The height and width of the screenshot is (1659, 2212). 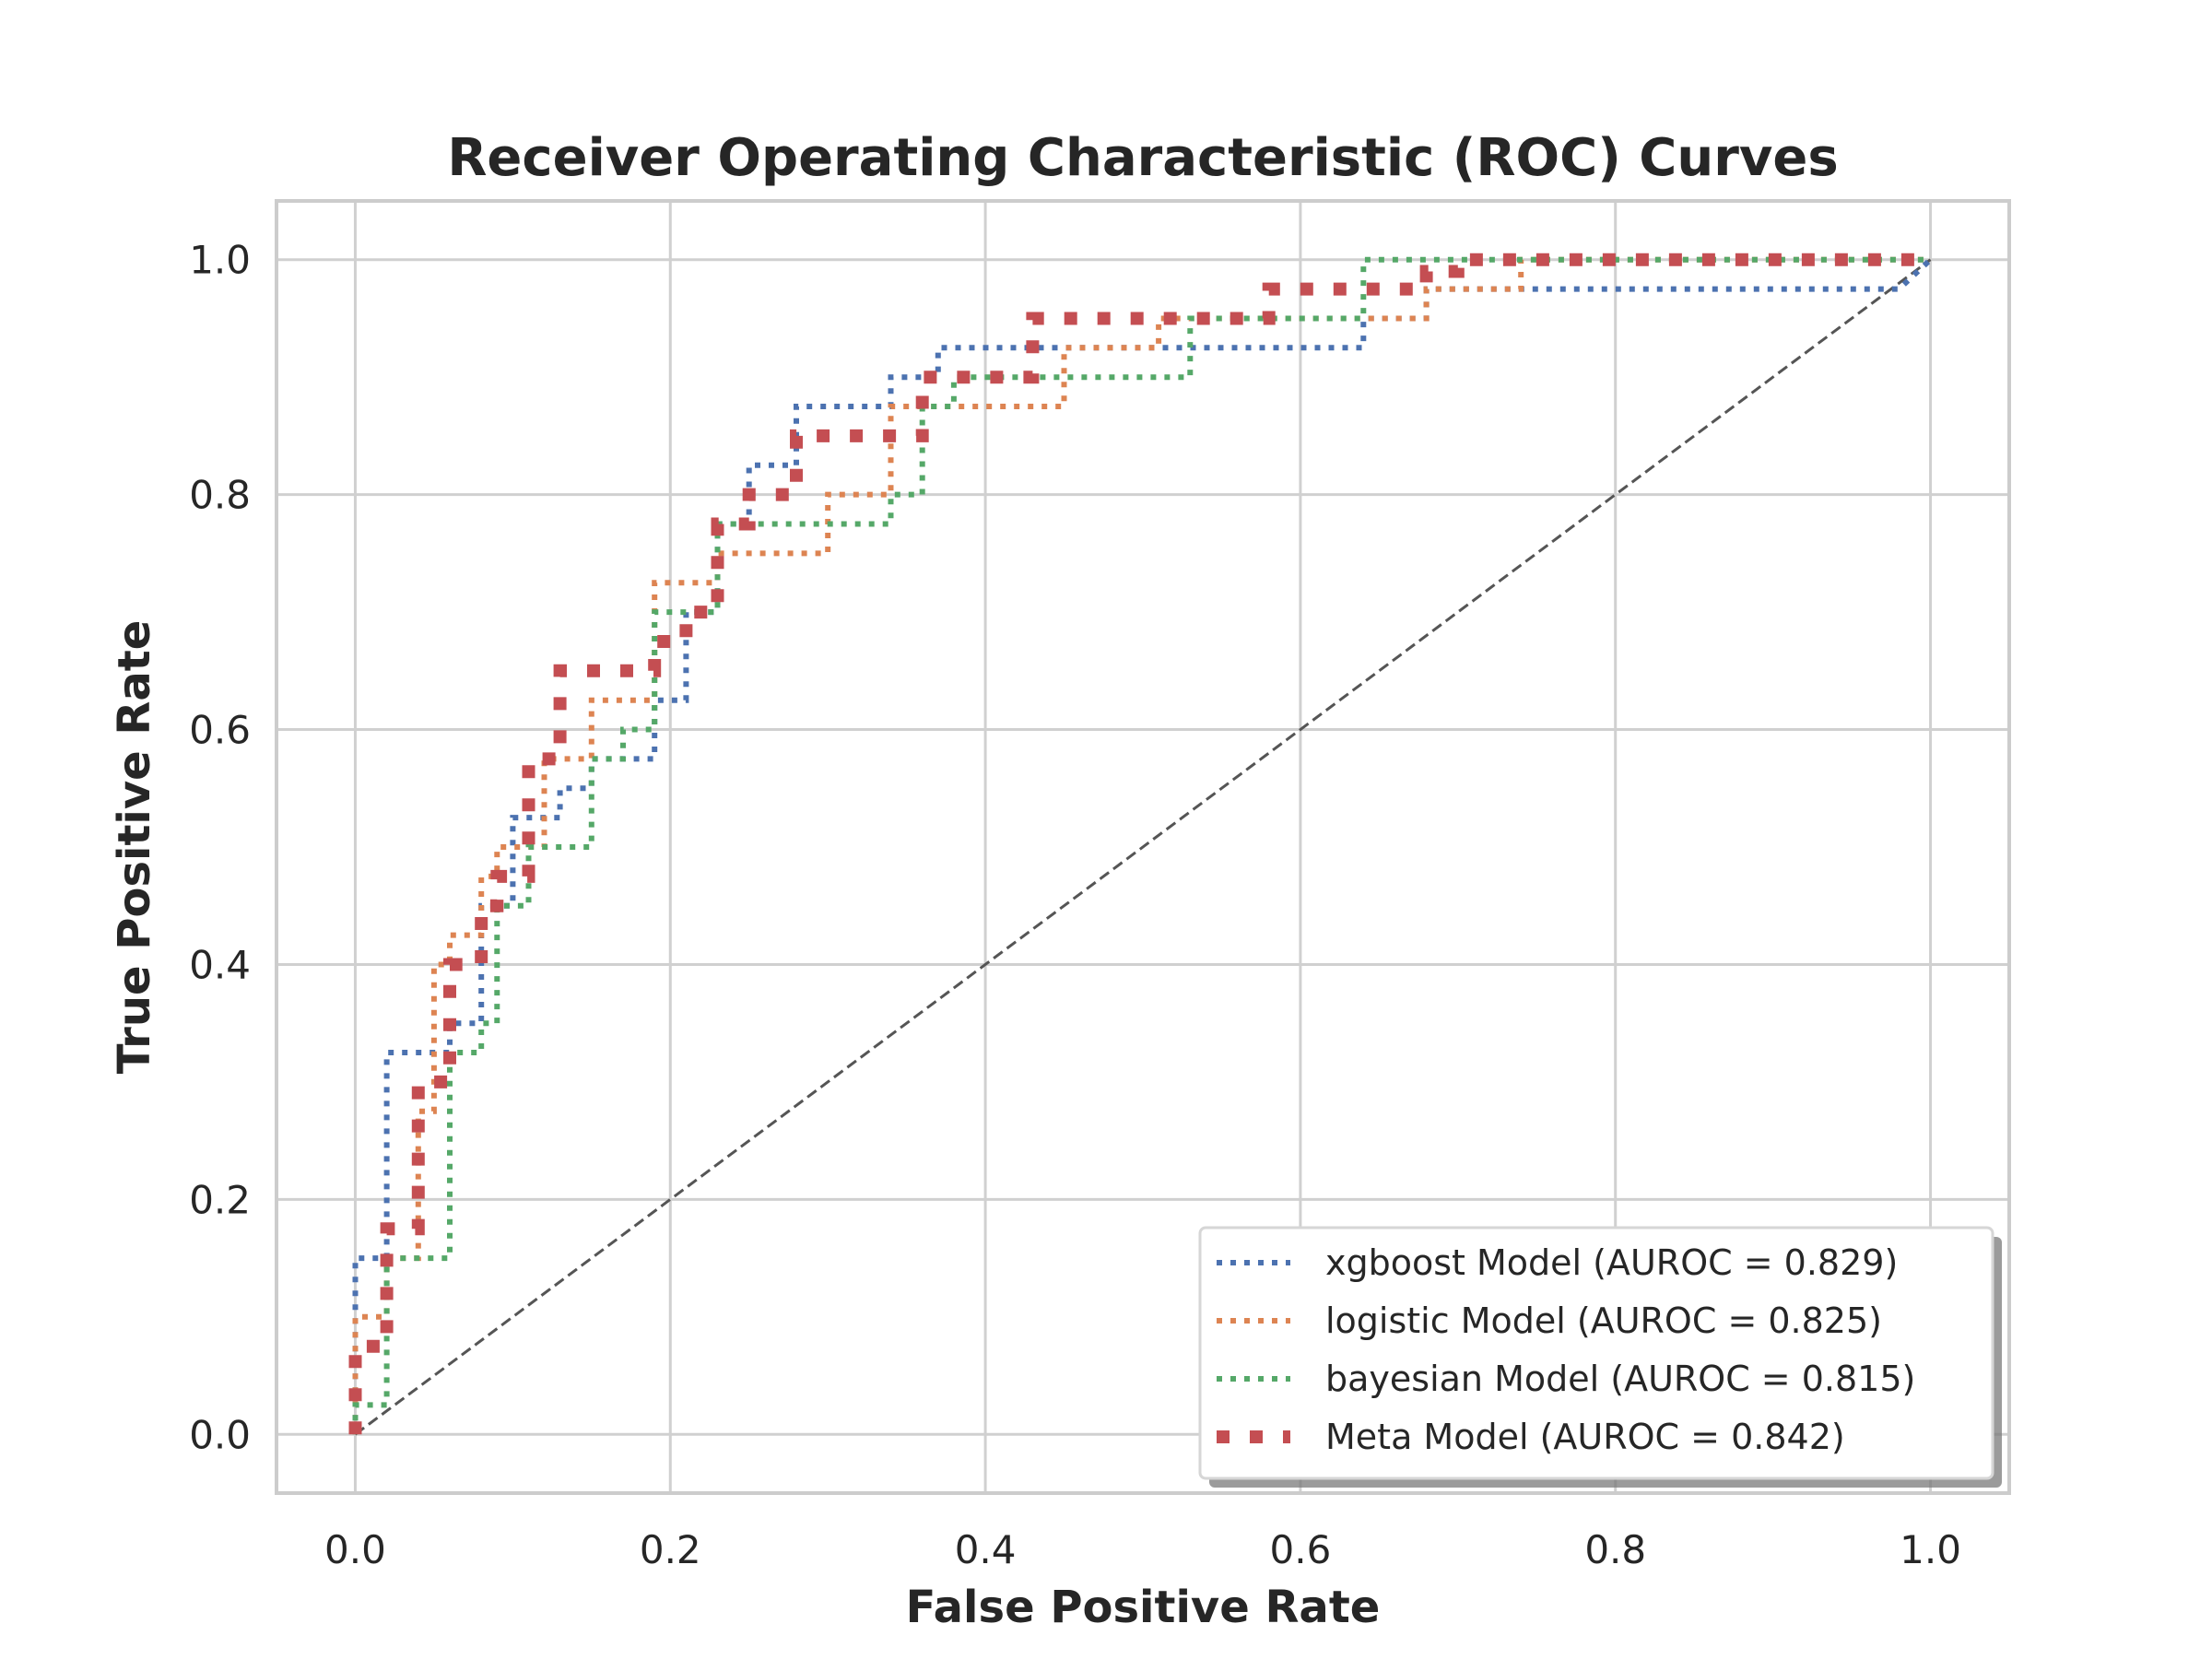 I want to click on legend-entry-0: xgboost Model (AUROC = 0.829), so click(x=1611, y=1262).